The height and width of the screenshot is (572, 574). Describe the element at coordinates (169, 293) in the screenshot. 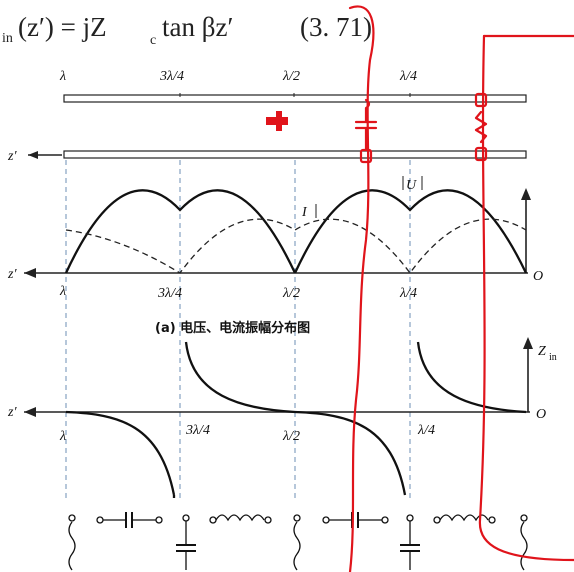

I see `amp-tick-3lambda4: 3λ/4` at that location.